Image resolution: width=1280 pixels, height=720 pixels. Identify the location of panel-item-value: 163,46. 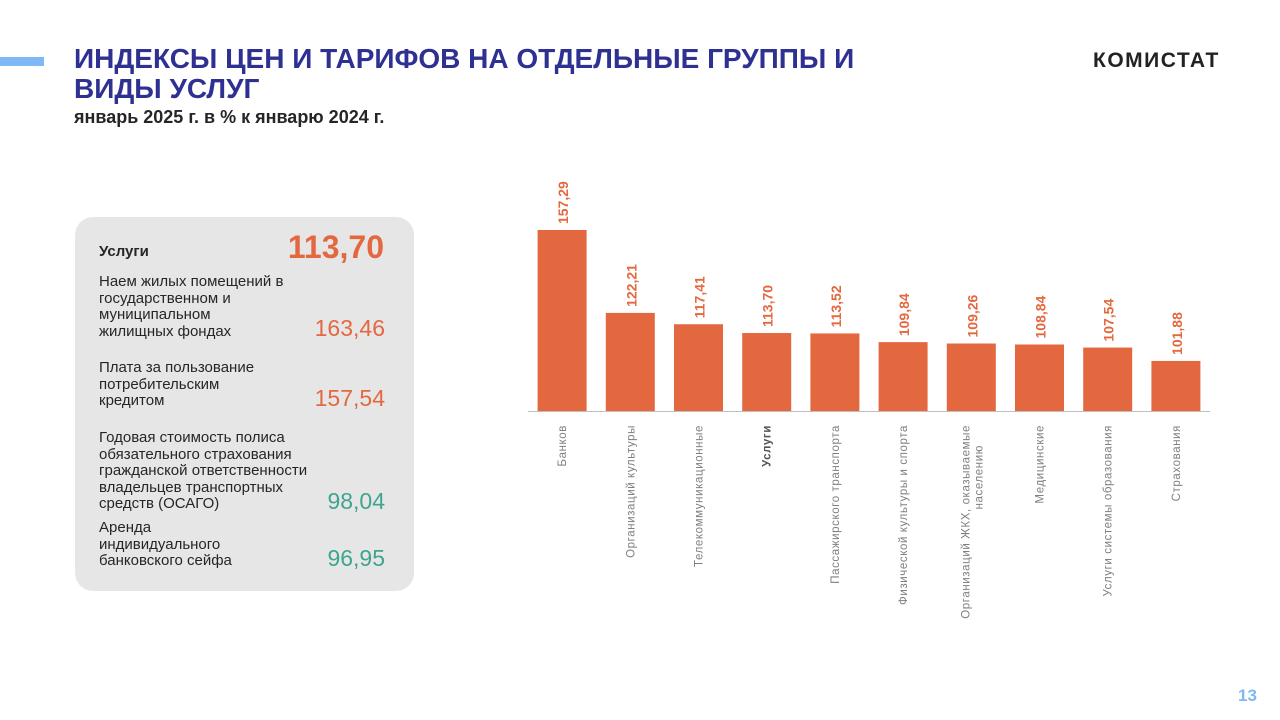
(349, 328).